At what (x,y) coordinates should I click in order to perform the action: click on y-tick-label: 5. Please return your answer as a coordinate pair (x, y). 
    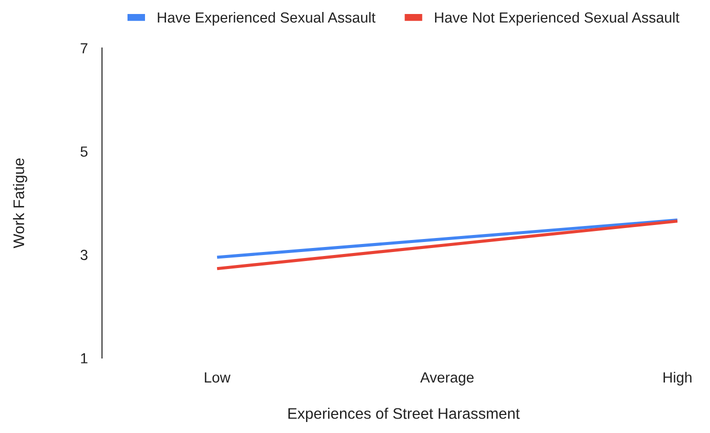
    Looking at the image, I should click on (84, 151).